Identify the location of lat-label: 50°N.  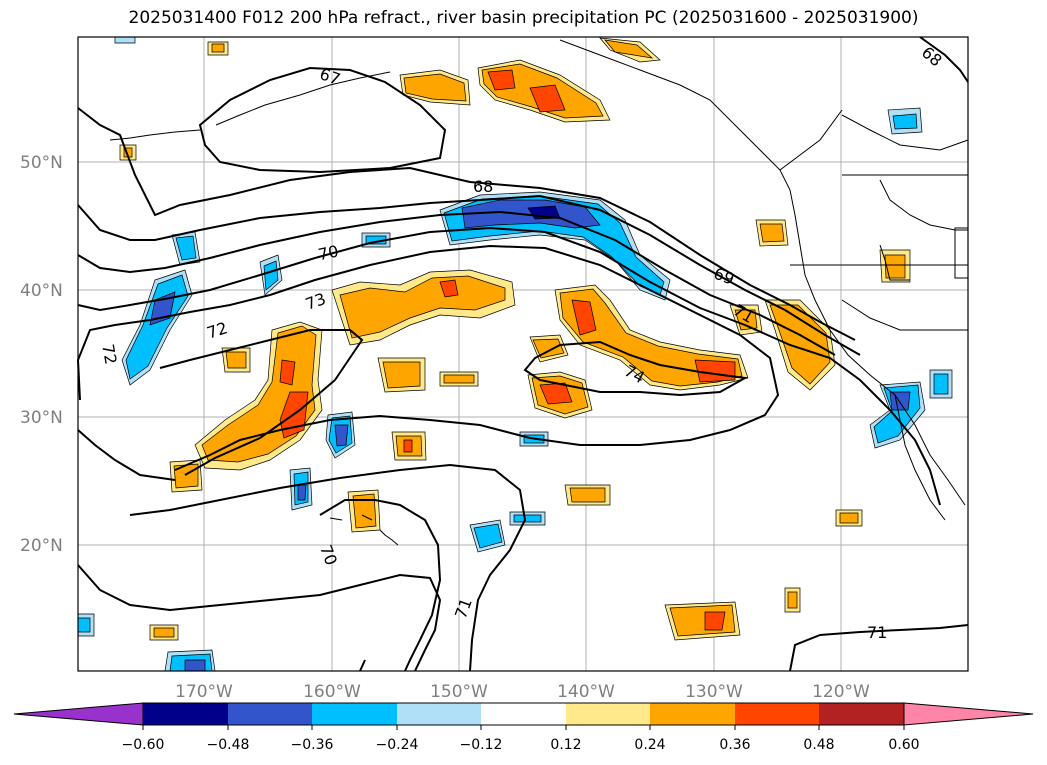
(41, 163).